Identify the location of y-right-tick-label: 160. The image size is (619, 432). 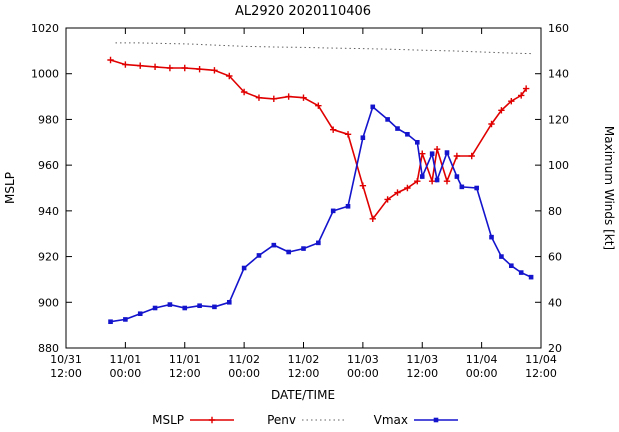
(558, 28).